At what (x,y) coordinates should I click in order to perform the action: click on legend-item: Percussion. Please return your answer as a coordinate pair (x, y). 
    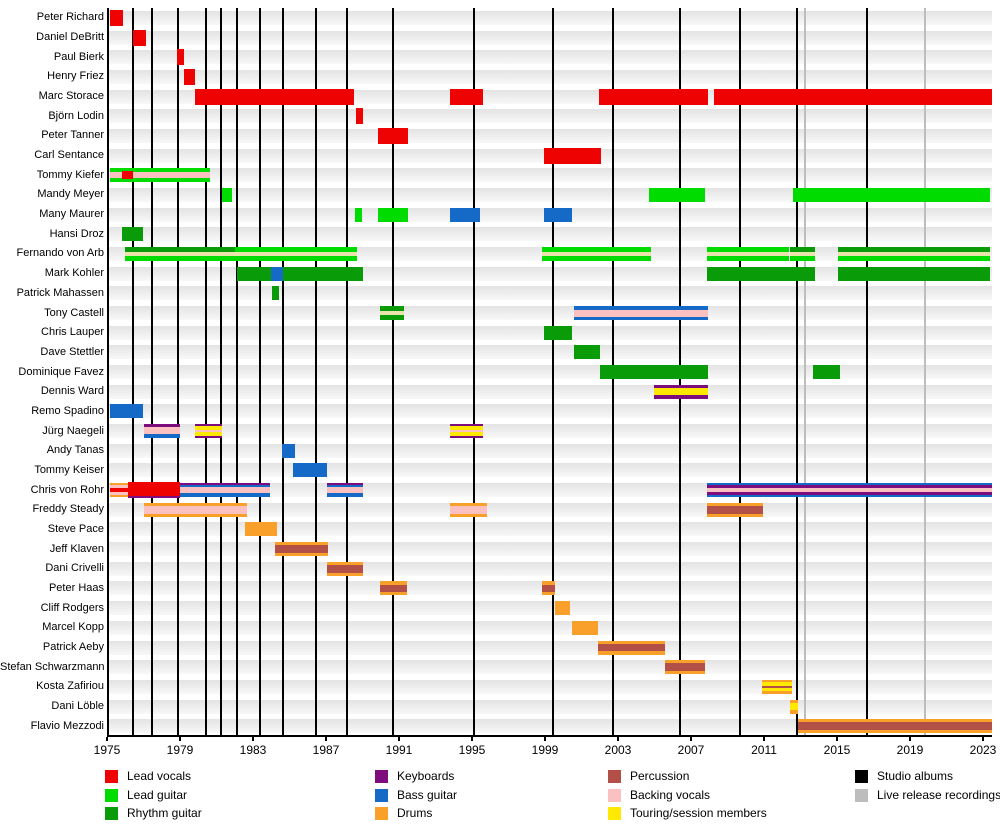
    Looking at the image, I should click on (723, 777).